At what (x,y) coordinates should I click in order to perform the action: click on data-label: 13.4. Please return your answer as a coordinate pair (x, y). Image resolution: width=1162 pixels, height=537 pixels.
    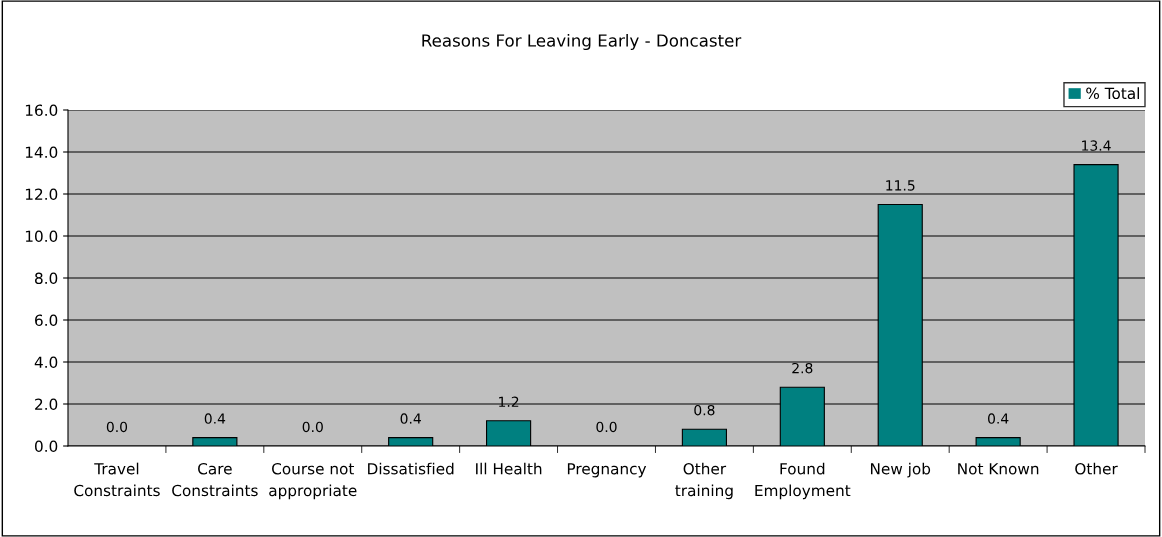
    Looking at the image, I should click on (1096, 145).